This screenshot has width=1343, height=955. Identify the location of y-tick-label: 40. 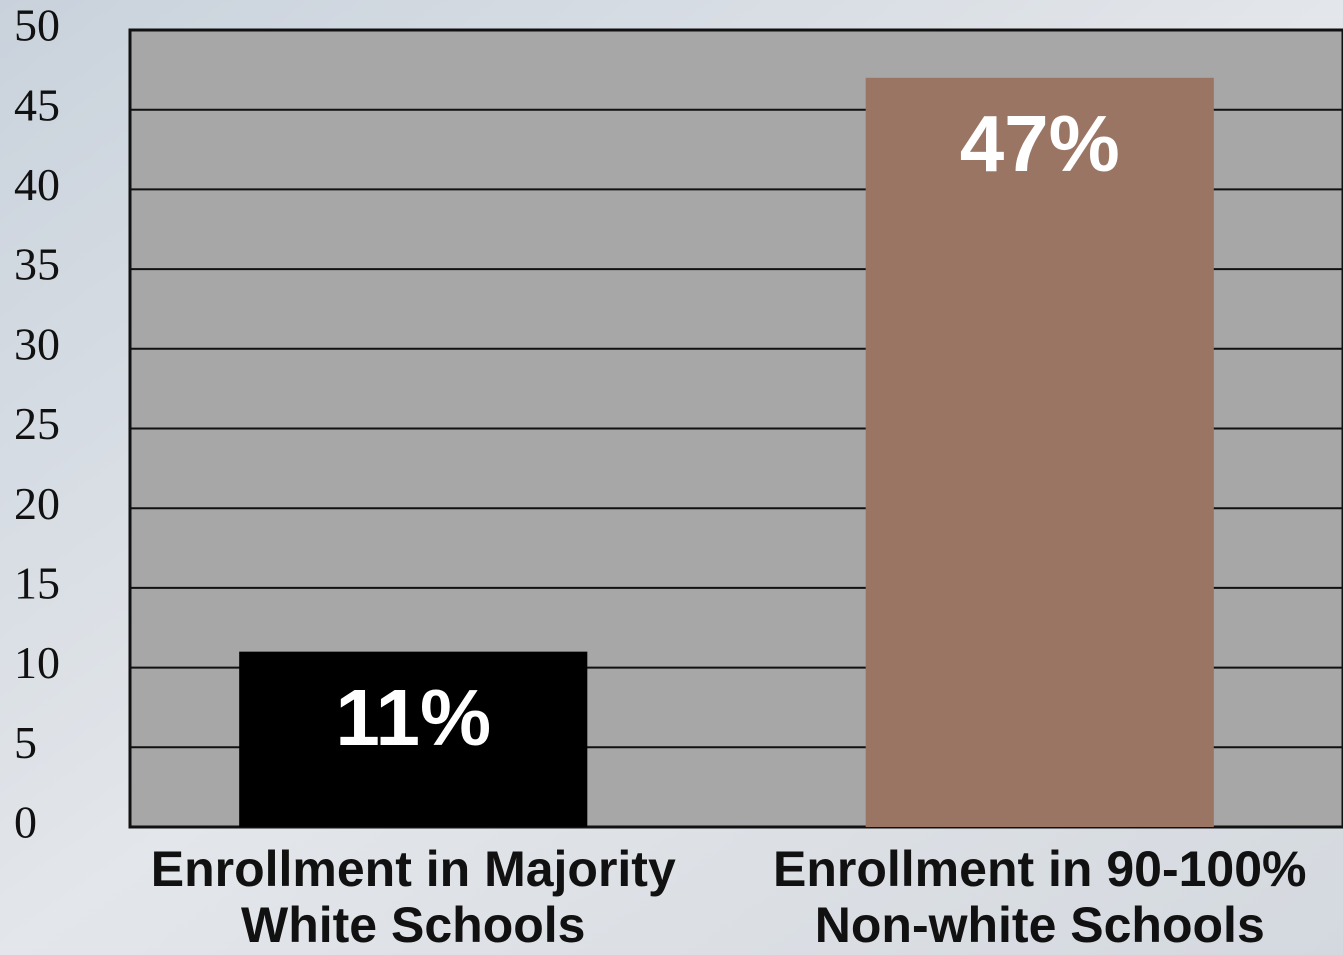
(37, 184).